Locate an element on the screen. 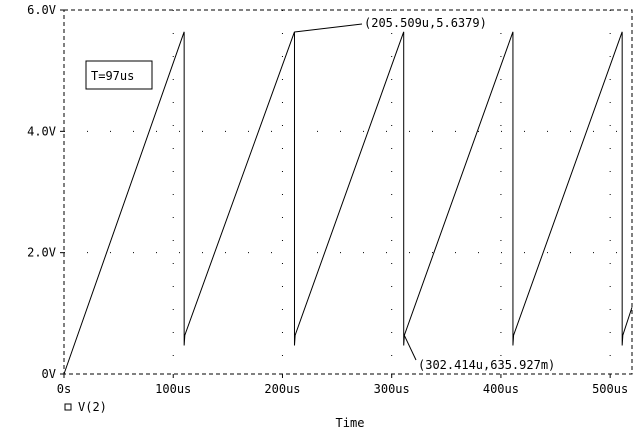 Image resolution: width=634 pixels, height=440 pixels. period-annotation-box is located at coordinates (119, 75).